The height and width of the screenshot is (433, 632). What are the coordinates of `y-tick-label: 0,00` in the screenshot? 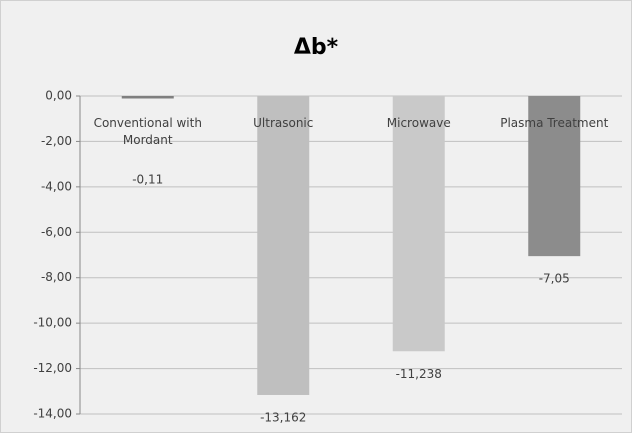 It's located at (58, 96).